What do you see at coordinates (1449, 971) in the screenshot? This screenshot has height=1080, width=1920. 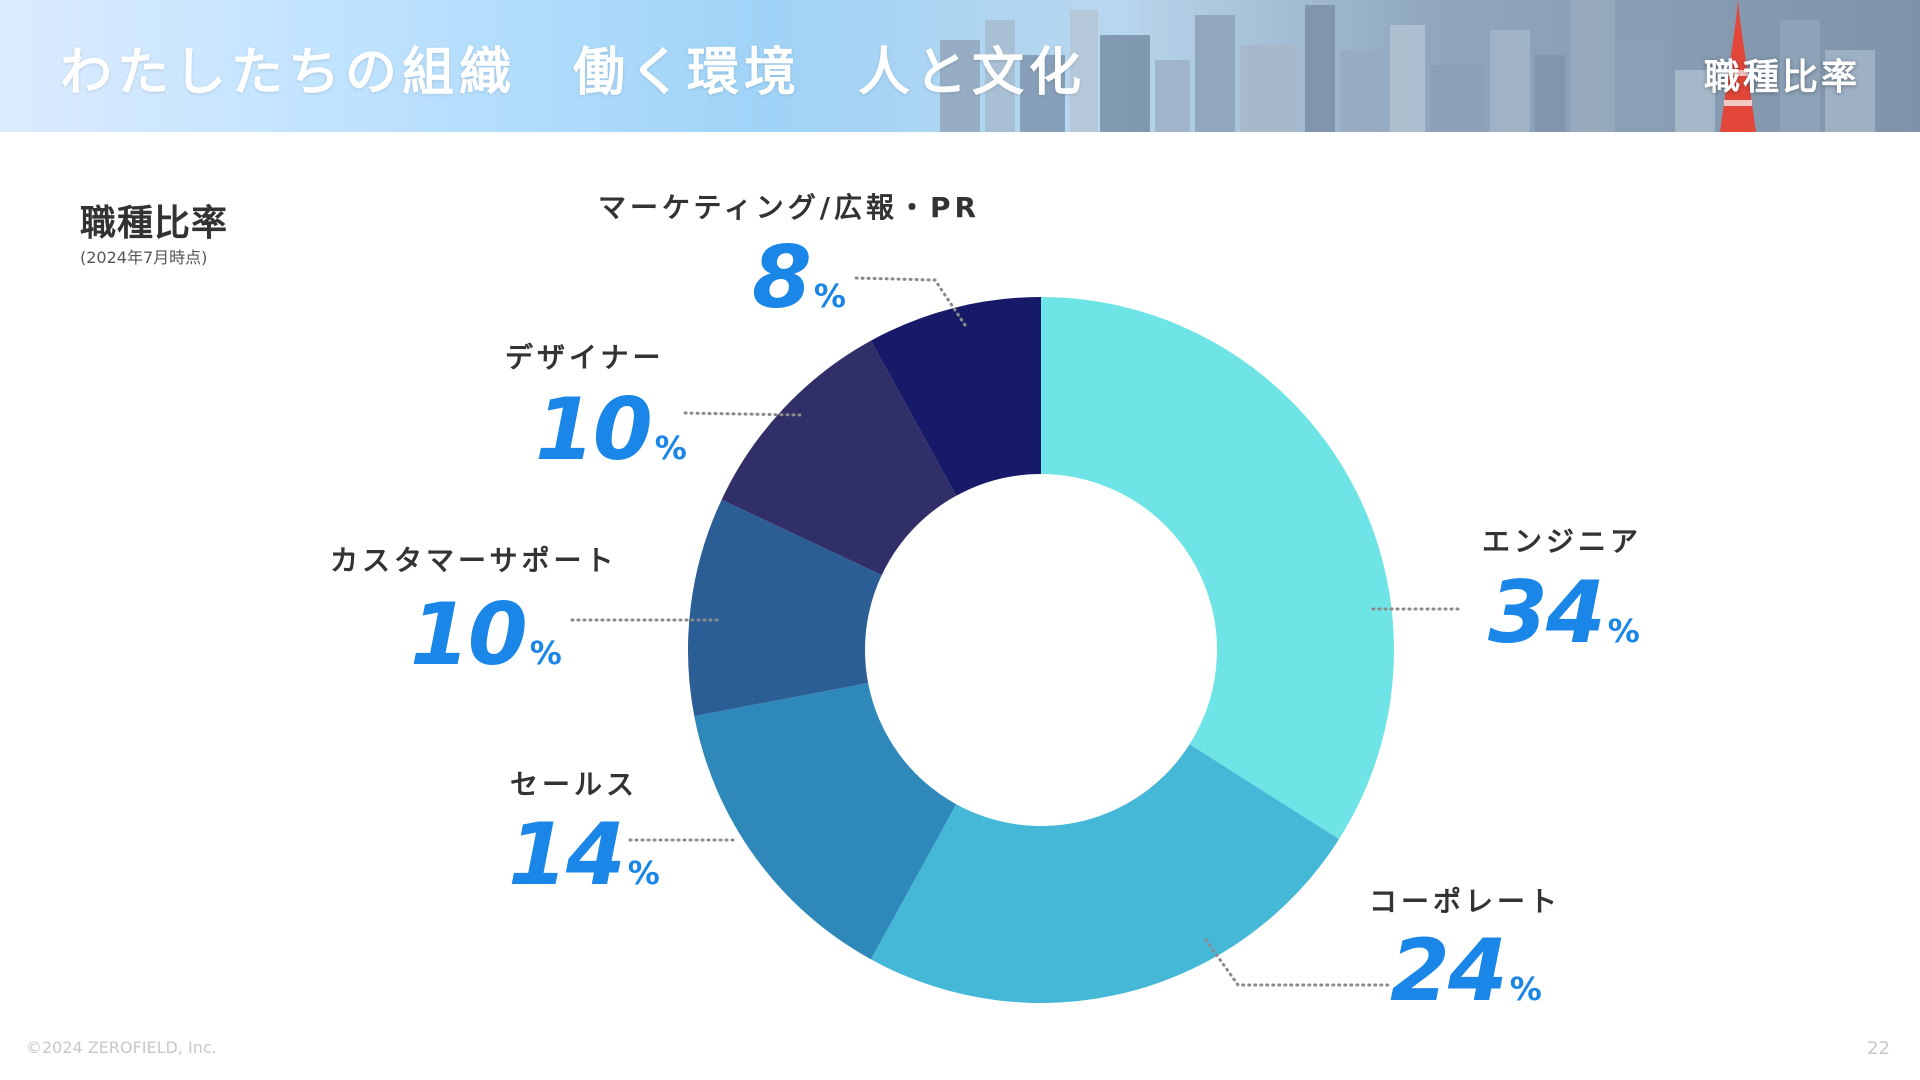 I see `slice-value-1: 24` at bounding box center [1449, 971].